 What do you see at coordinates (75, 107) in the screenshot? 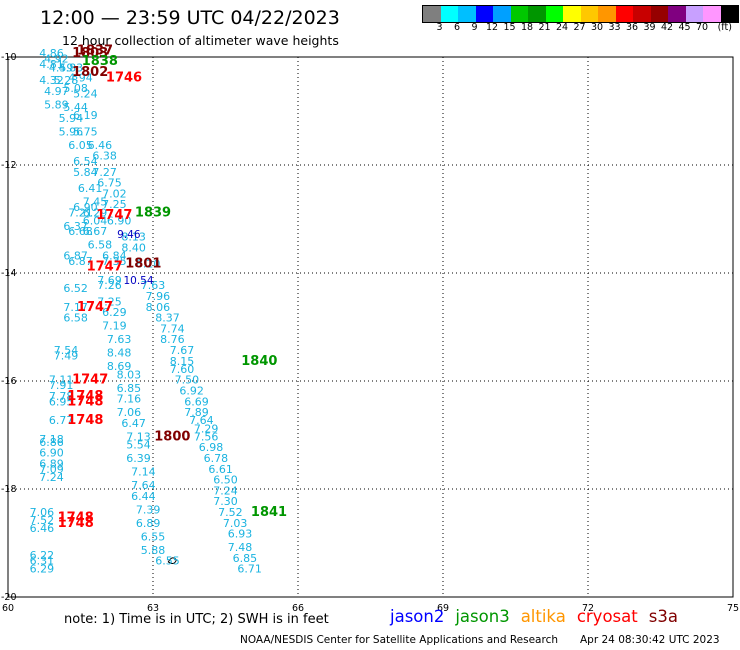
I see `swh-value-label: 5.44` at bounding box center [75, 107].